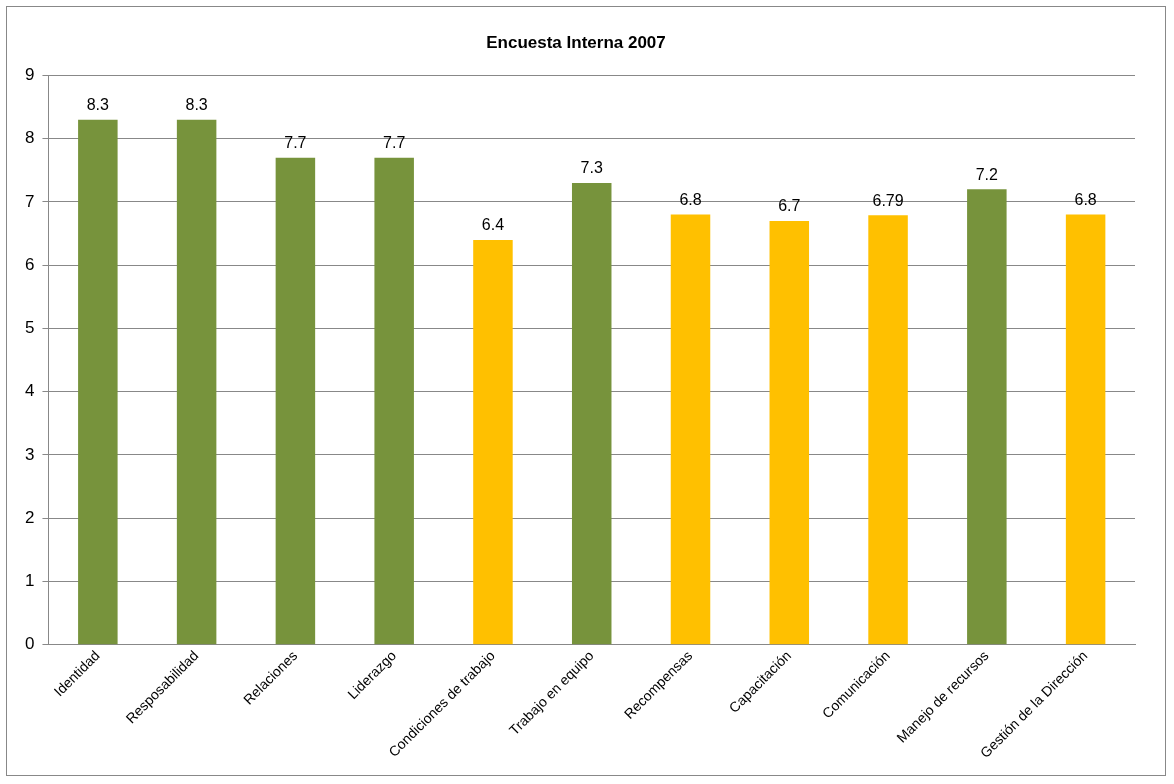 This screenshot has width=1174, height=784. I want to click on chart-title: Encuesta Interna 2007, so click(576, 42).